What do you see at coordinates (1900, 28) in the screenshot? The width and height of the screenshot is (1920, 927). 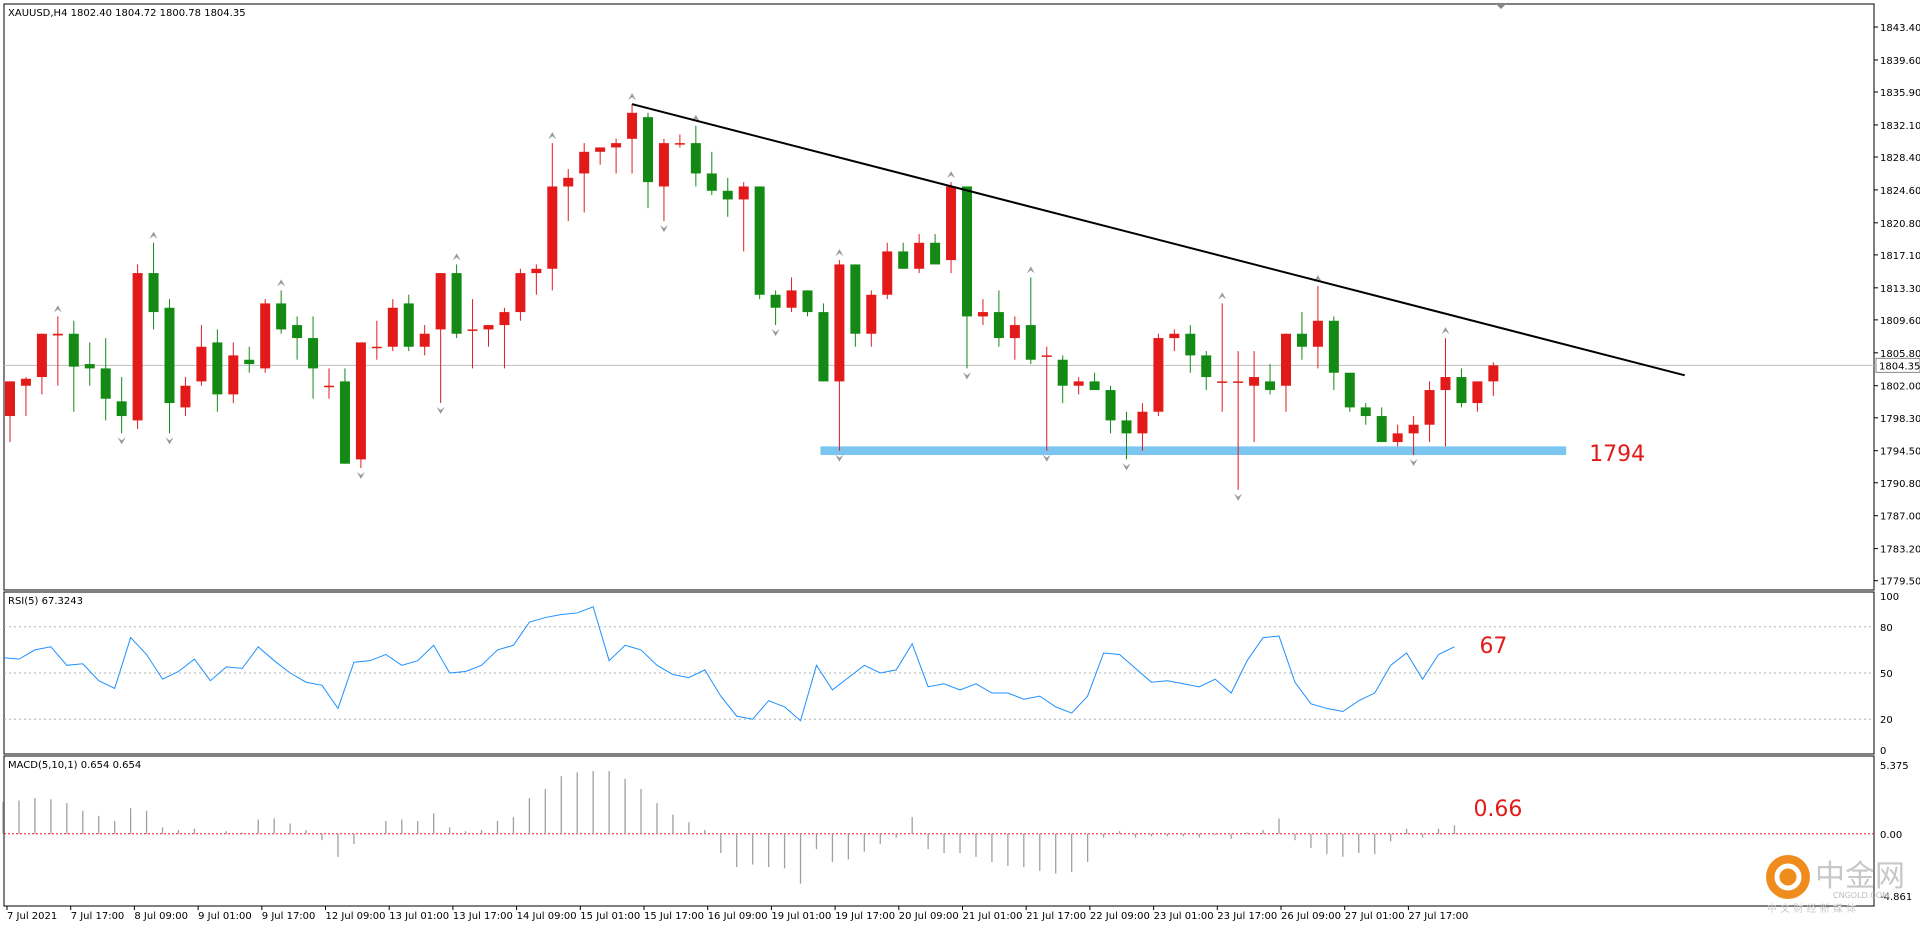 I see `price-tick-label: 1843.40` at bounding box center [1900, 28].